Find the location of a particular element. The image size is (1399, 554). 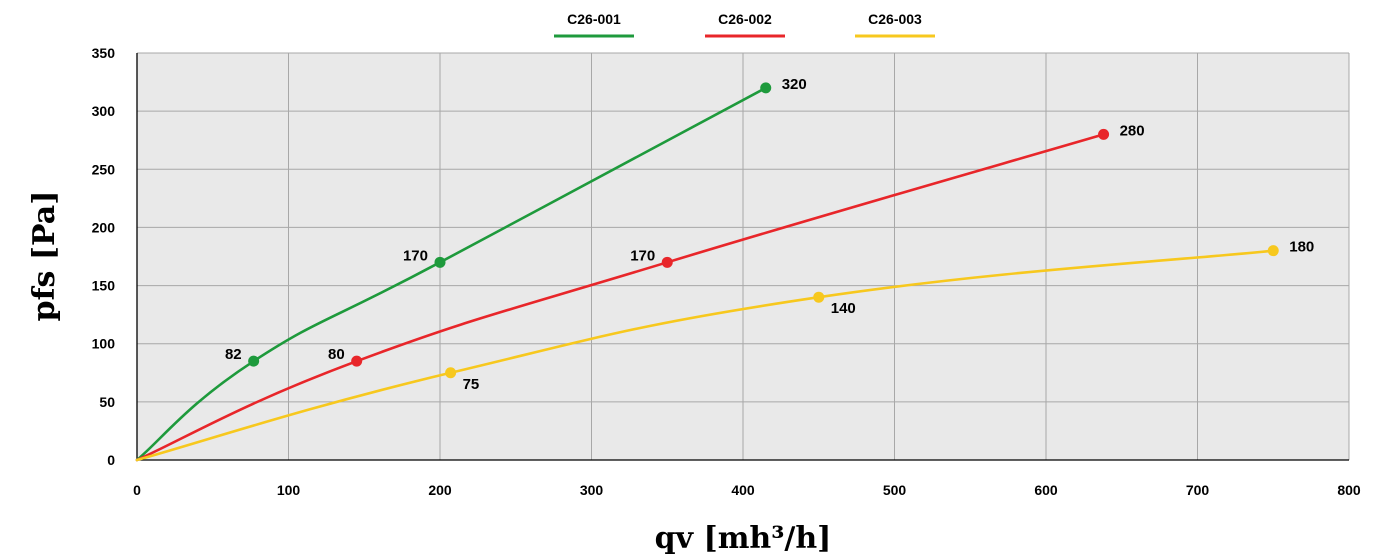

y-tick-label: 300 is located at coordinates (104, 111).